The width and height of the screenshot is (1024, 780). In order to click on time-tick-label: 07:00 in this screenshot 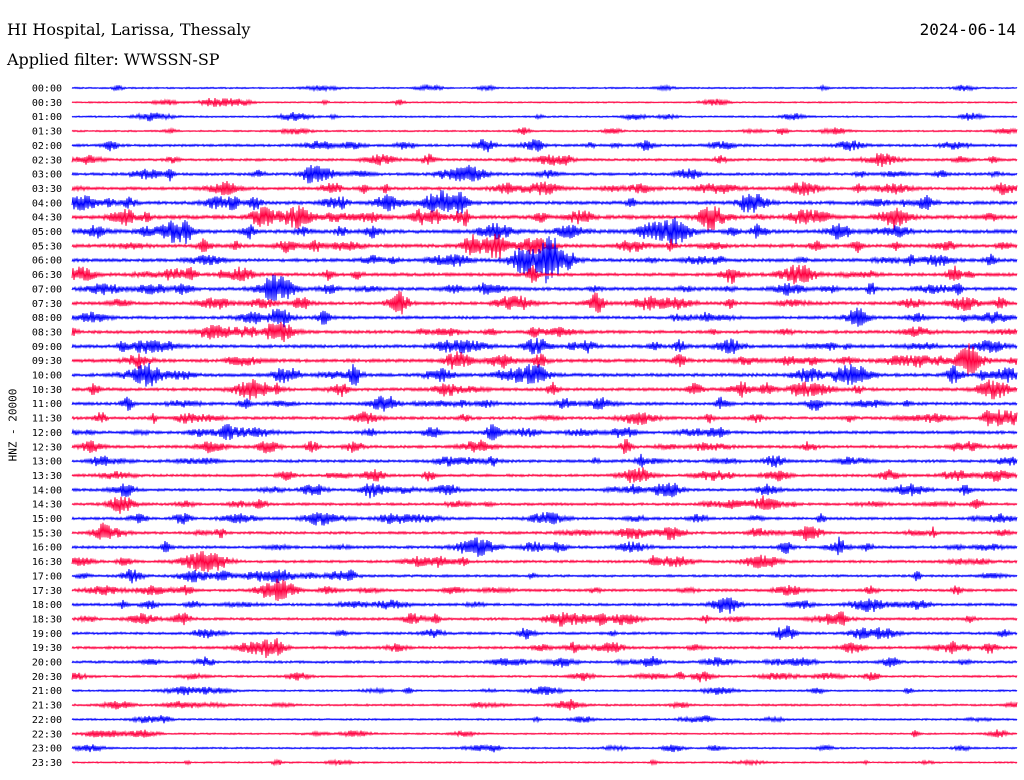, I will do `click(47, 289)`.